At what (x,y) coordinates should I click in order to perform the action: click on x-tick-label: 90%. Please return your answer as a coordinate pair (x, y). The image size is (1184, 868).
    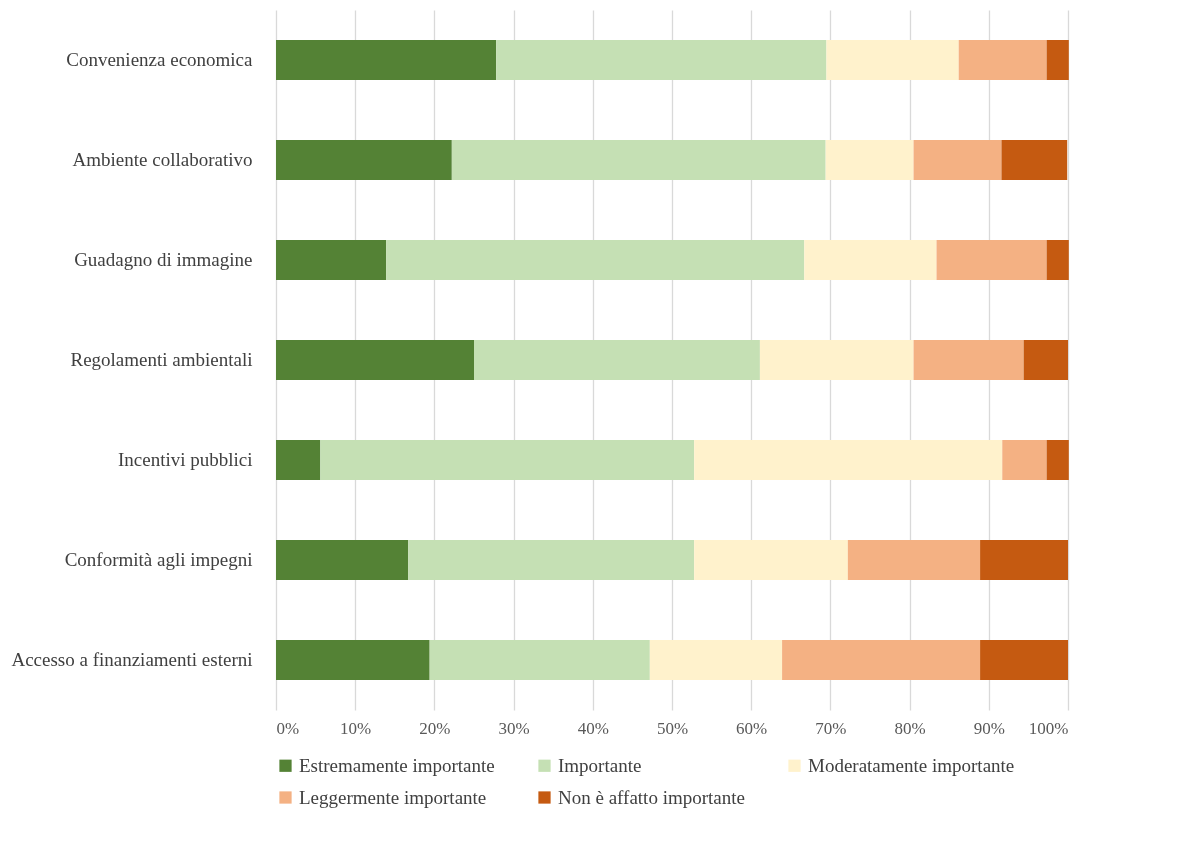
    Looking at the image, I should click on (989, 728).